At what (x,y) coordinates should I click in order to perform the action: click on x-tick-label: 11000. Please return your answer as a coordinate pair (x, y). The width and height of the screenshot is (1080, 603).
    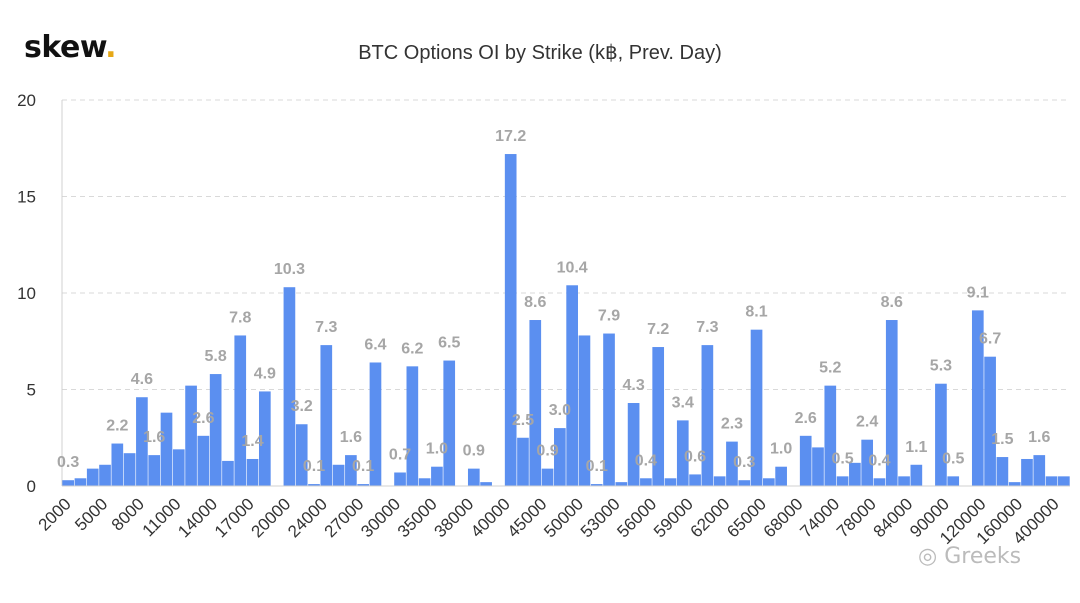
    Looking at the image, I should click on (162, 517).